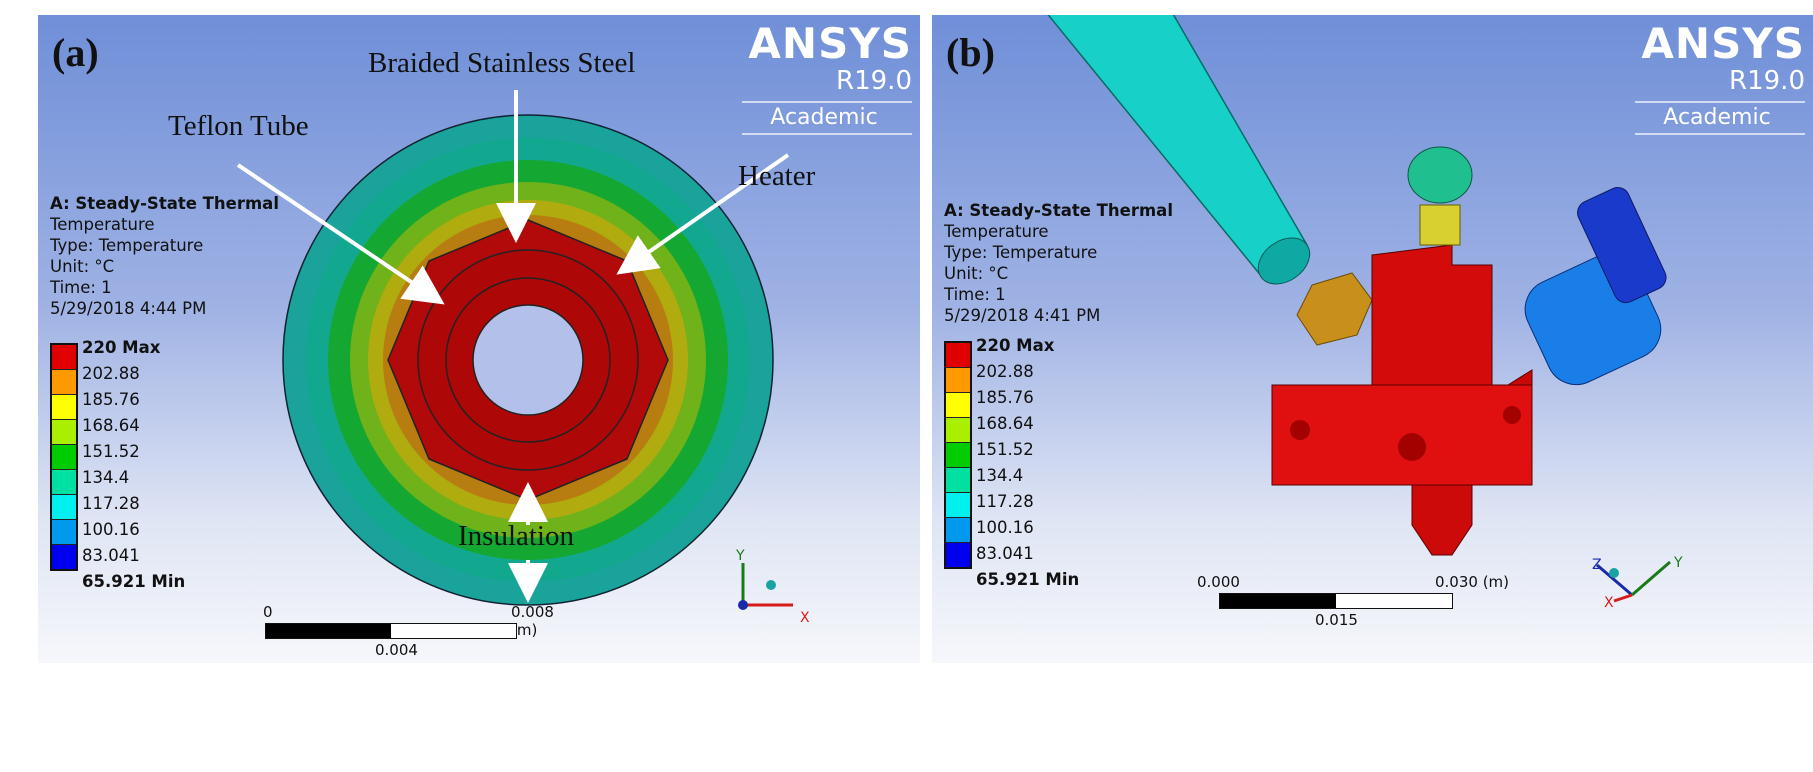  Describe the element at coordinates (1218, 582) in the screenshot. I see `scale-left: 0.000` at that location.